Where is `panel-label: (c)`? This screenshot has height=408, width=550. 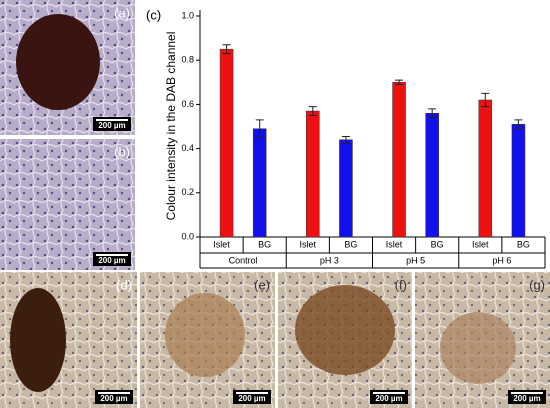 panel-label: (c) is located at coordinates (153, 14).